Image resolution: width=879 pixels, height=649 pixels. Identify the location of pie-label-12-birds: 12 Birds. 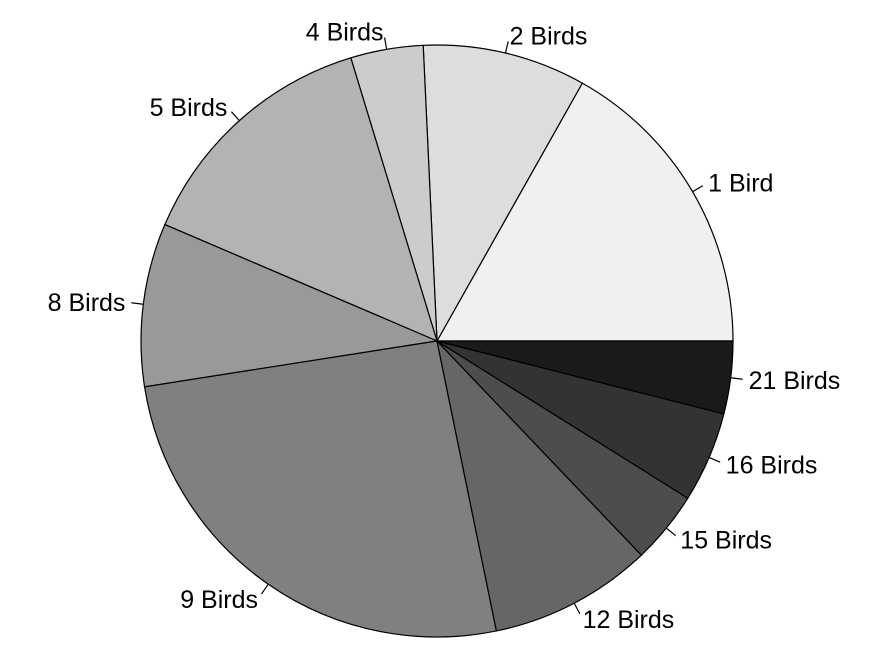
(629, 620).